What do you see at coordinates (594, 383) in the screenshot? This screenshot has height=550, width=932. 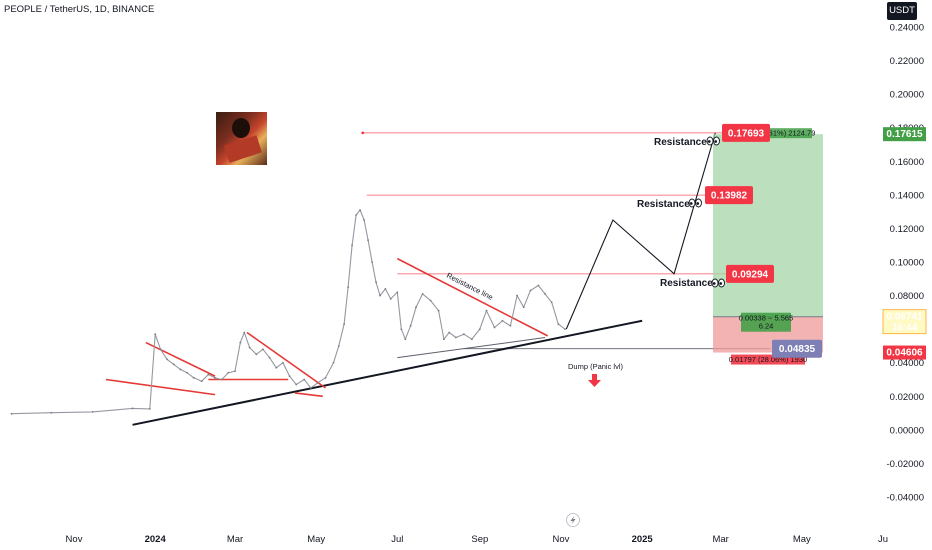 I see `arrow-head` at bounding box center [594, 383].